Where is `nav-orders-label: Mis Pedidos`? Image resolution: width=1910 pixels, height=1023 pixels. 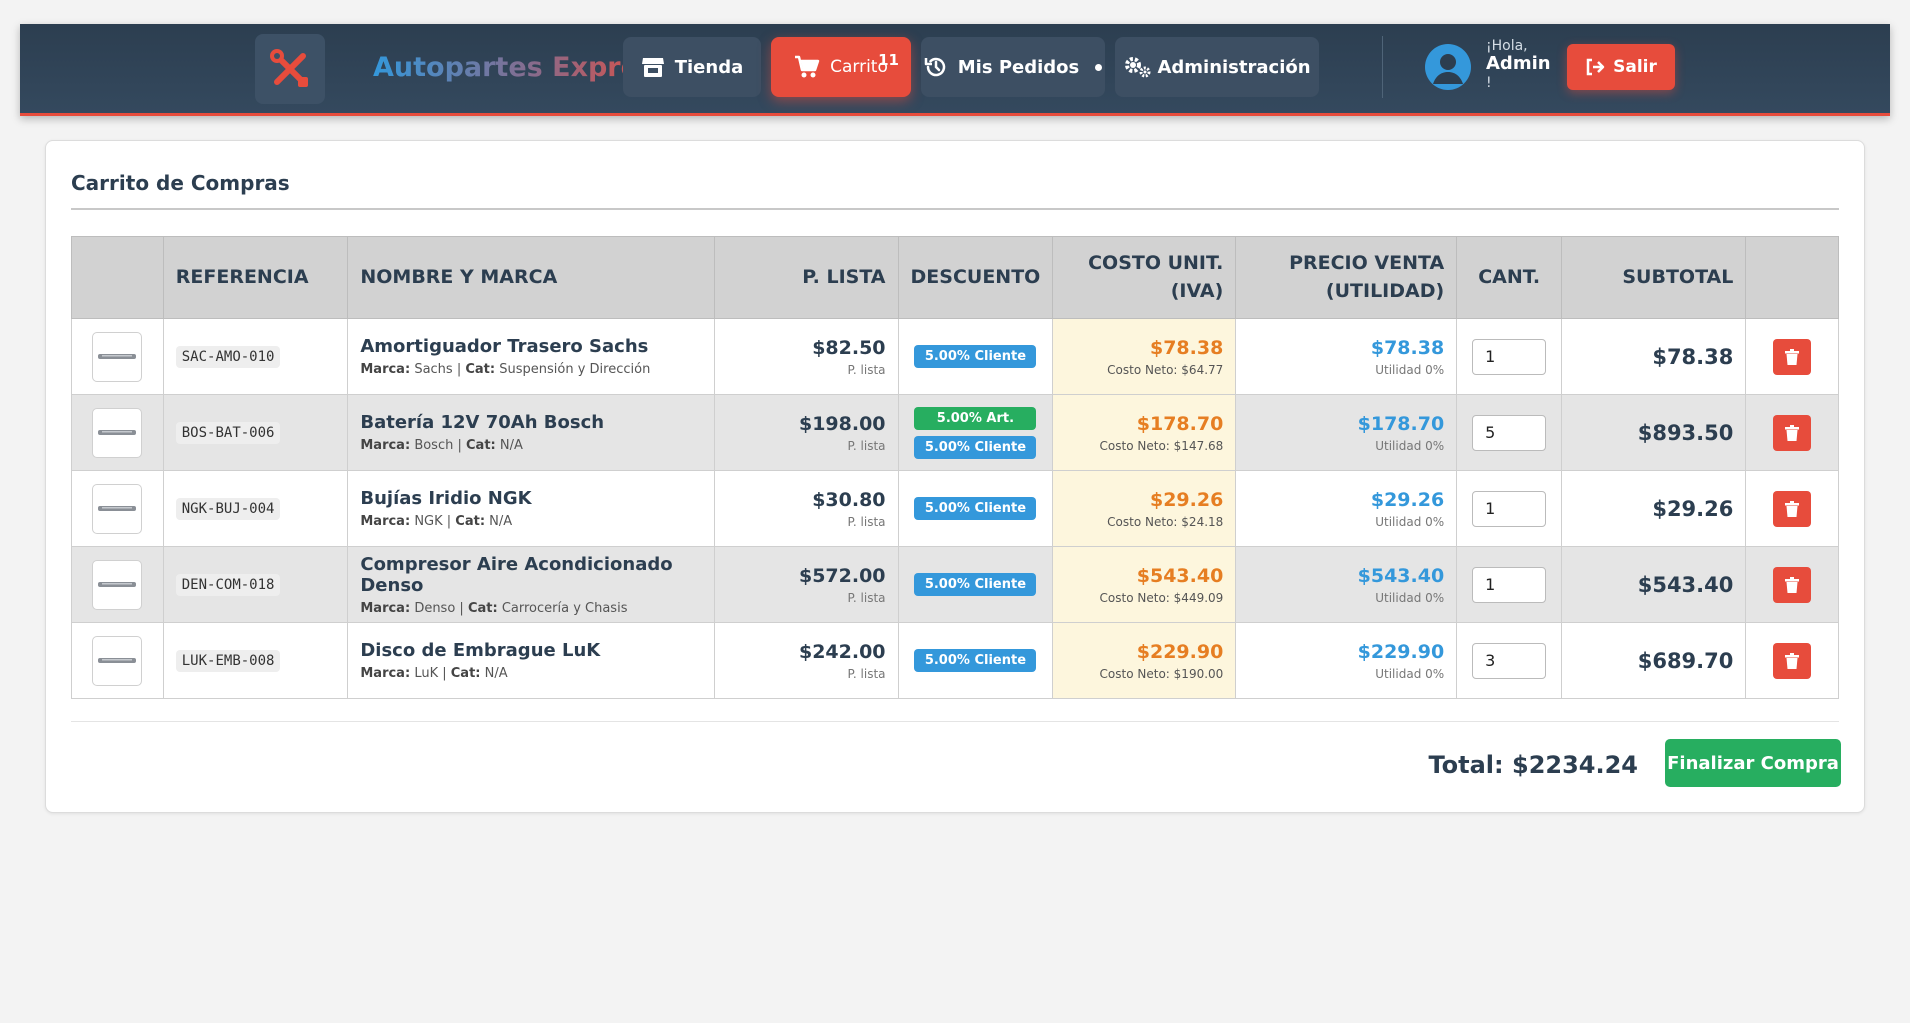
nav-orders-label: Mis Pedidos is located at coordinates (1018, 67).